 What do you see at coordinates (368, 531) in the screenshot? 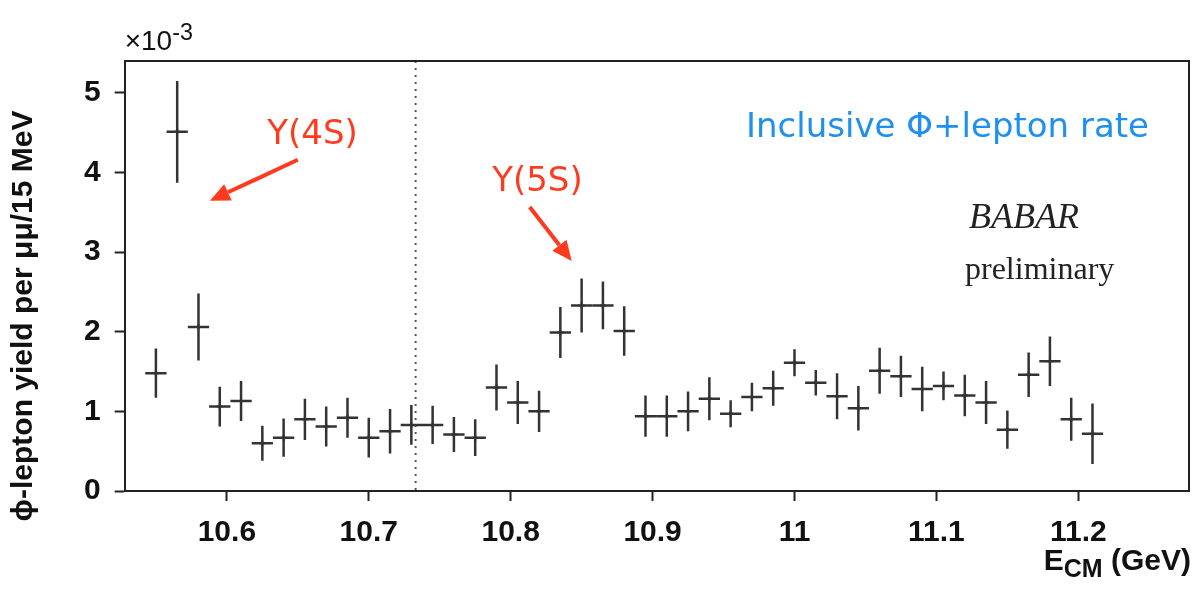
I see `x-tick-label: 10.7` at bounding box center [368, 531].